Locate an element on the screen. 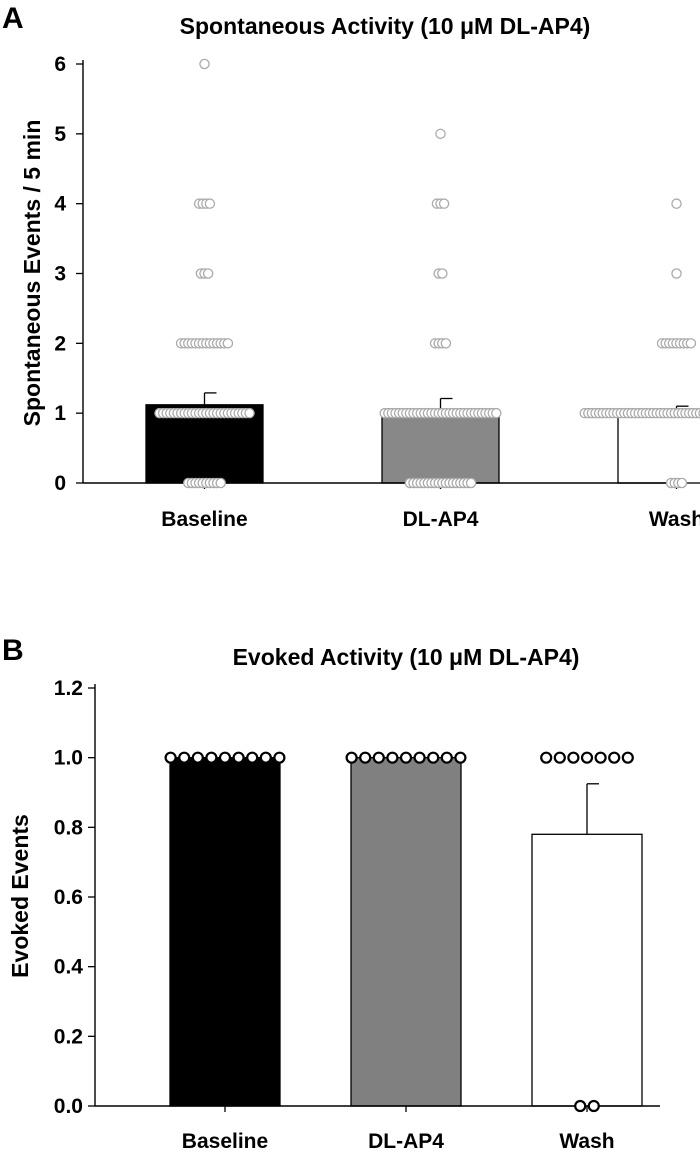 The height and width of the screenshot is (1155, 700). chart-title-a: Spontaneous Activity (10 μM DL-AP4) is located at coordinates (385, 26).